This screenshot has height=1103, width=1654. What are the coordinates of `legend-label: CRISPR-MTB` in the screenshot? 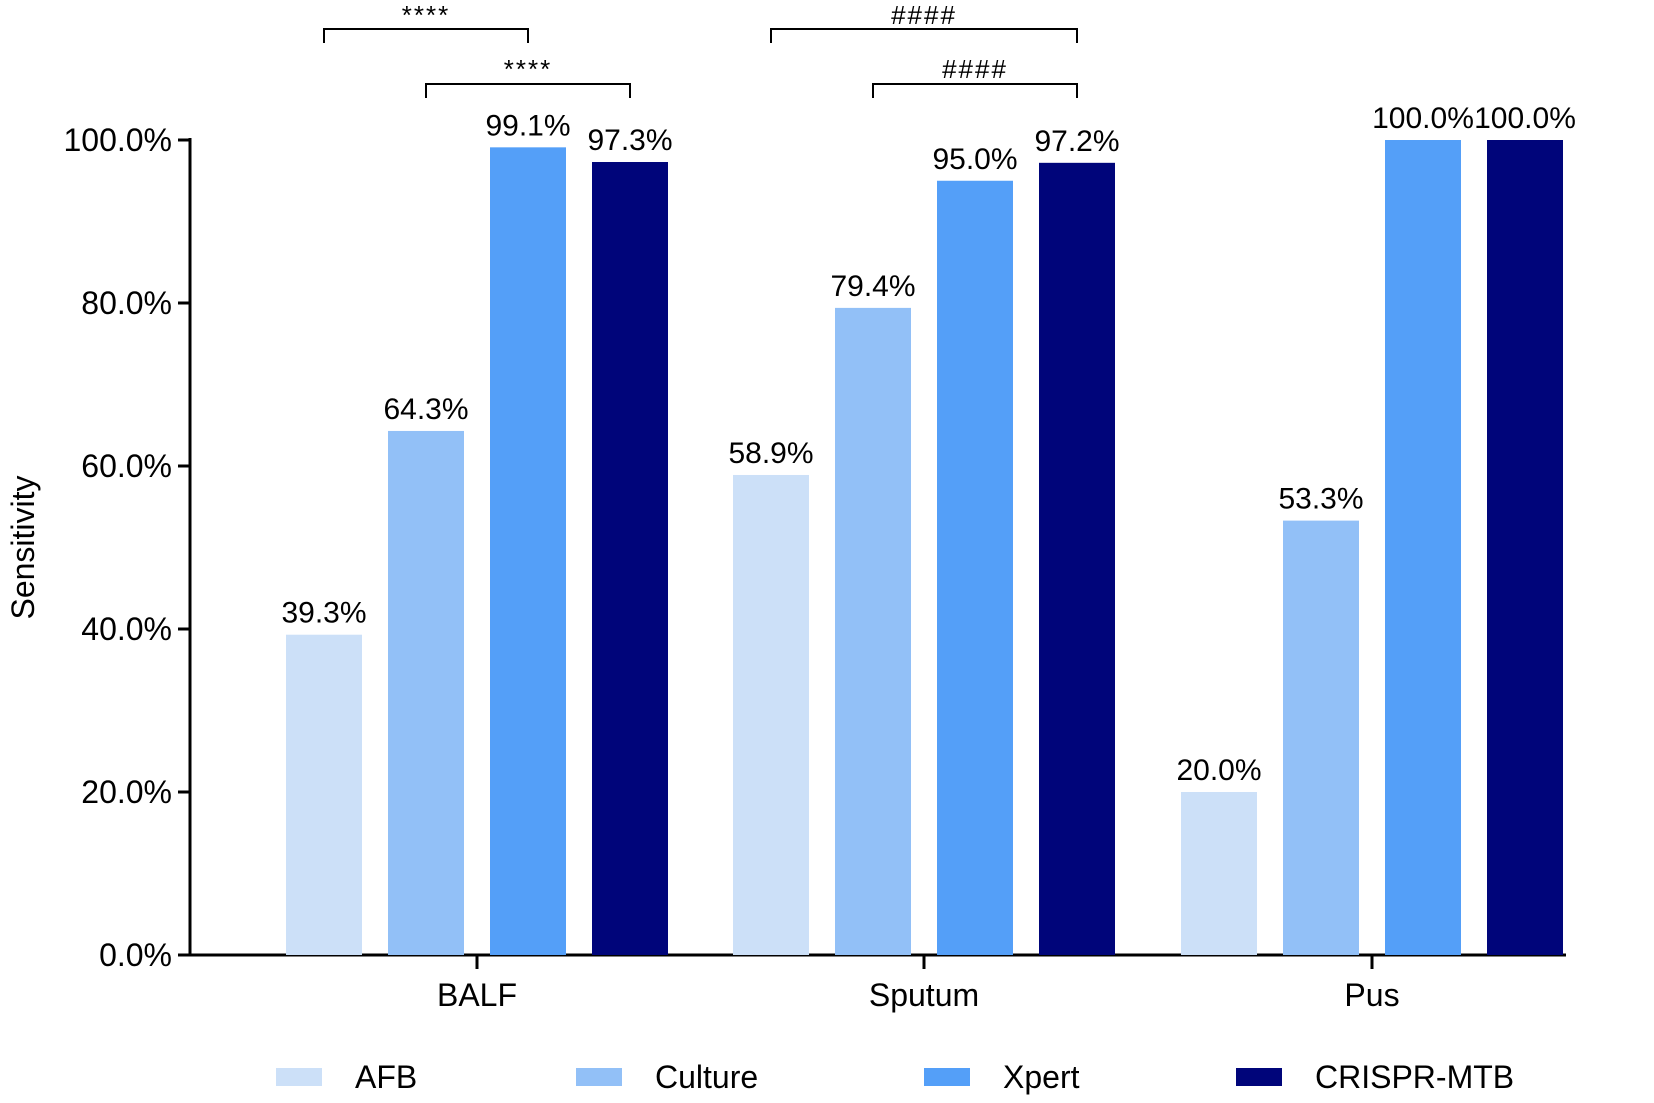 It's located at (1414, 1077).